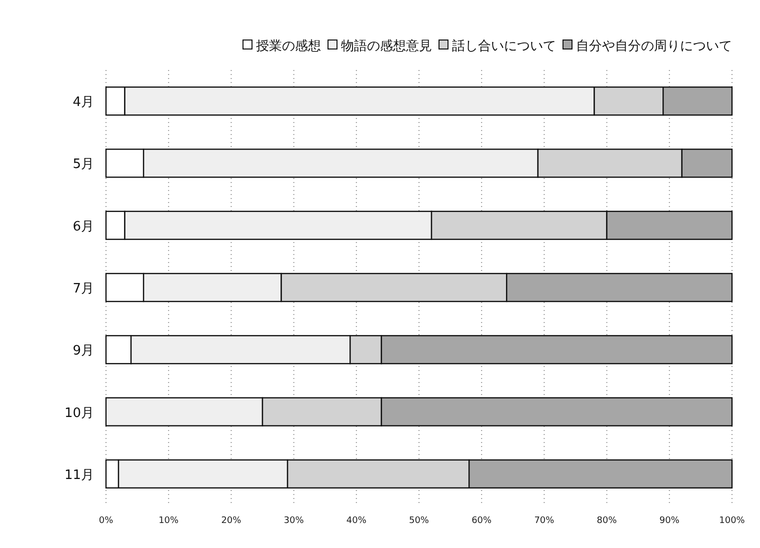  Describe the element at coordinates (83, 226) in the screenshot. I see `y-tick-label: 6月` at that location.